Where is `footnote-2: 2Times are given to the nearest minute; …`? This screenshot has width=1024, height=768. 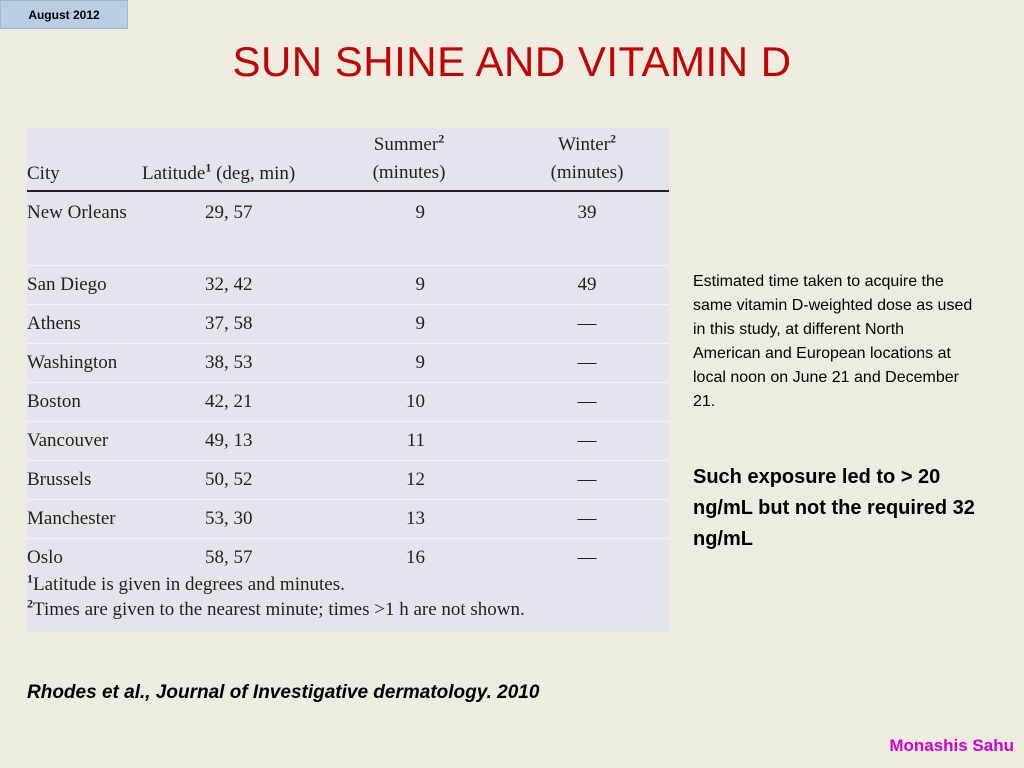 footnote-2: 2Times are given to the nearest minute; … is located at coordinates (276, 609).